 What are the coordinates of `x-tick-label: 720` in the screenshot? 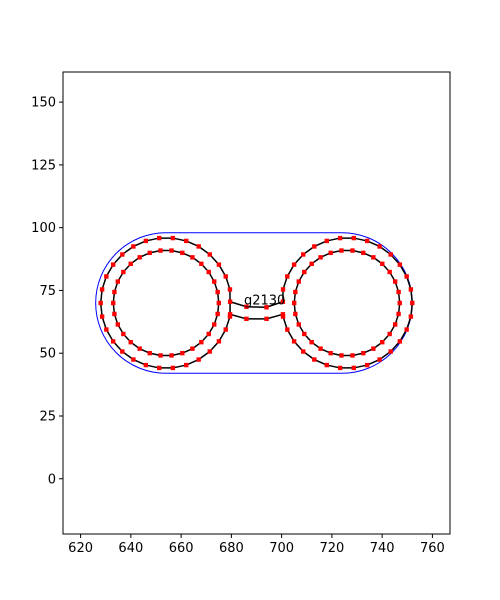 It's located at (331, 548).